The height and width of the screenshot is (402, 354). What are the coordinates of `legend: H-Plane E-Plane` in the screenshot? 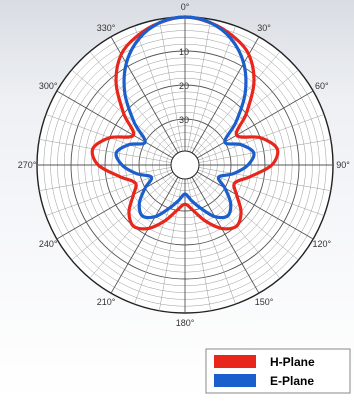 It's located at (278, 371).